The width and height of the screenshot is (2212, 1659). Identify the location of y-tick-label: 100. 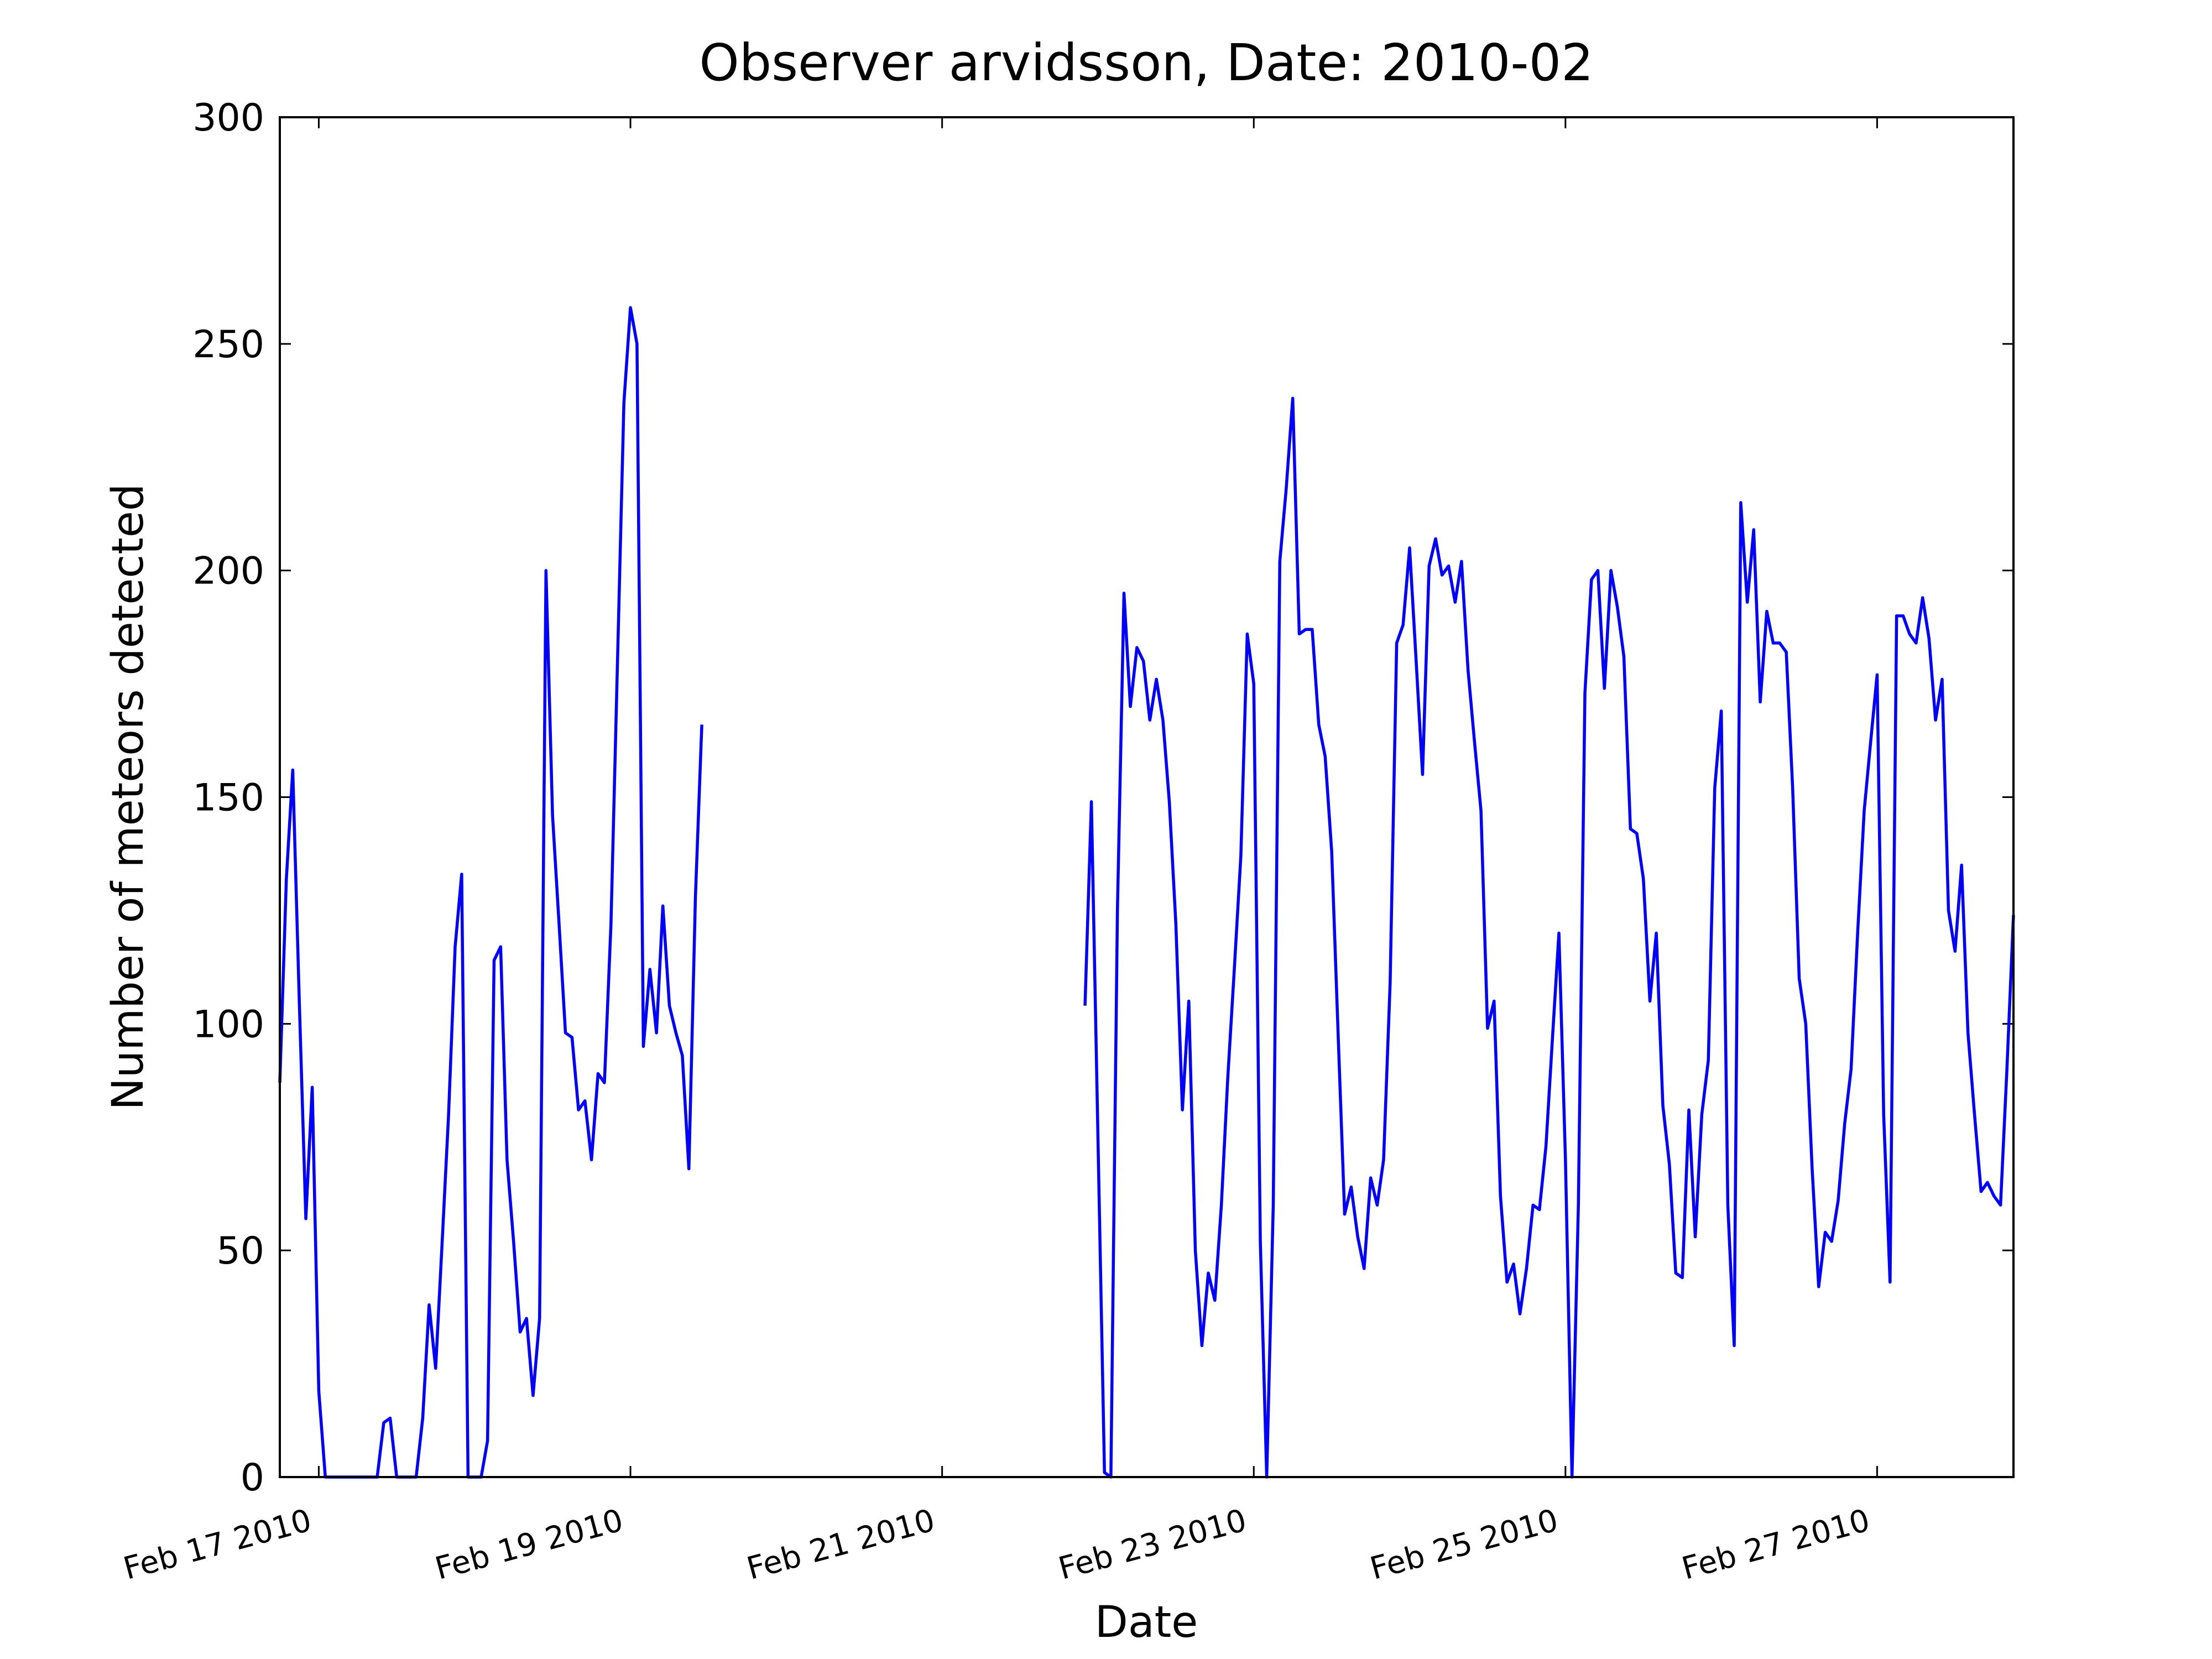
(228, 1024).